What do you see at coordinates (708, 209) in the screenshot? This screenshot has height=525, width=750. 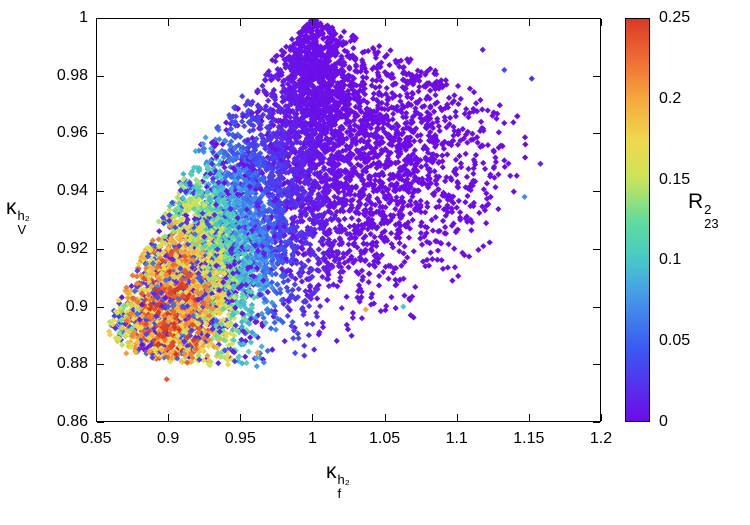 I see `colorbar-label-sup: 2` at bounding box center [708, 209].